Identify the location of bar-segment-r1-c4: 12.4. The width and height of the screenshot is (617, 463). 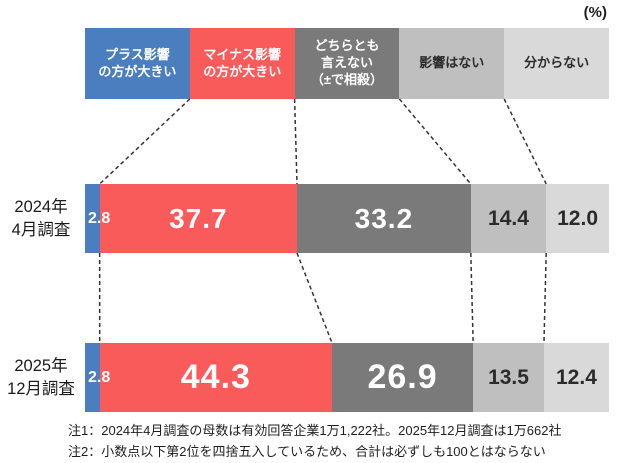
(576, 377).